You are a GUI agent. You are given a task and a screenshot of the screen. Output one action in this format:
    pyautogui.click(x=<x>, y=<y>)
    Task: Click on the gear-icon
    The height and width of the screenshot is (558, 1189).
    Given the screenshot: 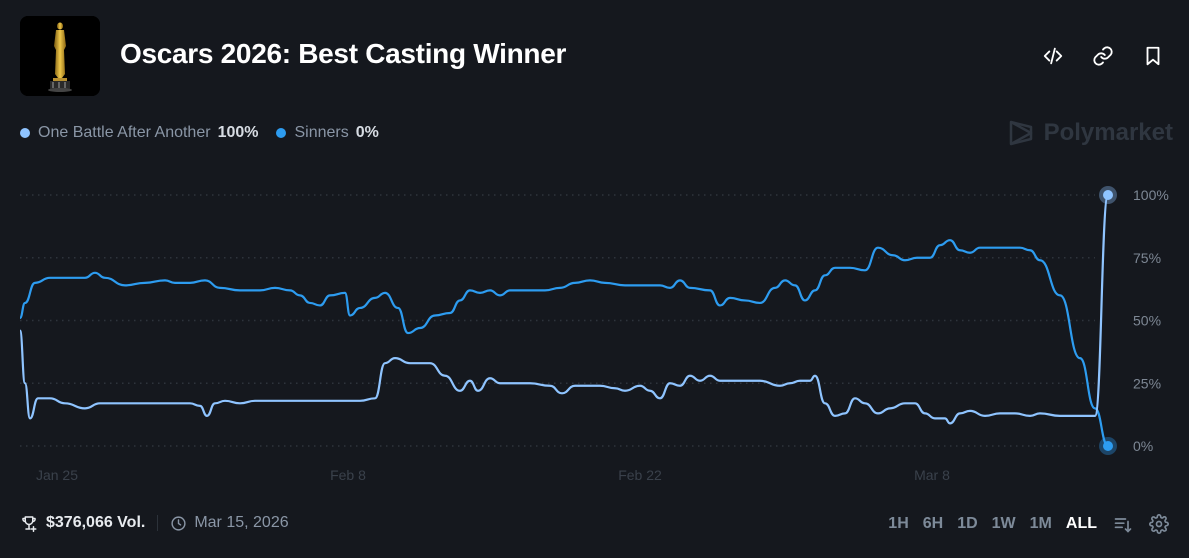 What is the action you would take?
    pyautogui.click(x=1159, y=524)
    